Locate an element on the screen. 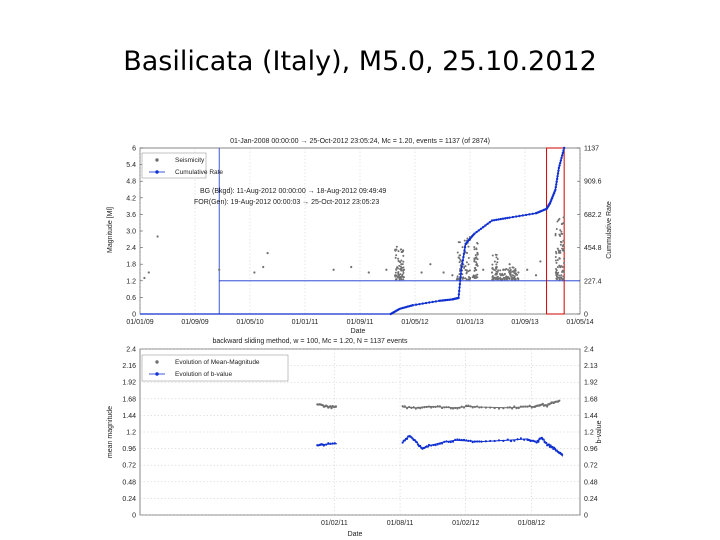 The width and height of the screenshot is (720, 540). top-x-tick-label: 01/05/12 is located at coordinates (414, 322).